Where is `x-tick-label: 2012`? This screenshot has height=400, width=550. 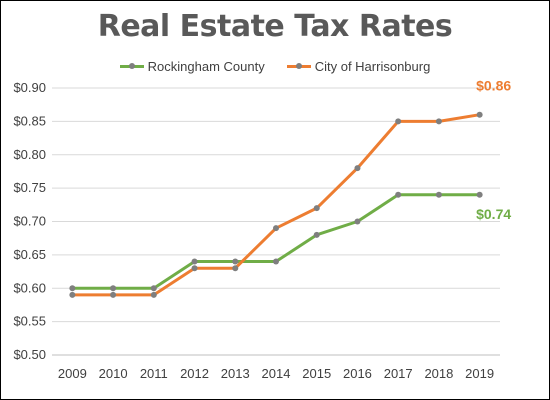 x-tick-label: 2012 is located at coordinates (194, 373).